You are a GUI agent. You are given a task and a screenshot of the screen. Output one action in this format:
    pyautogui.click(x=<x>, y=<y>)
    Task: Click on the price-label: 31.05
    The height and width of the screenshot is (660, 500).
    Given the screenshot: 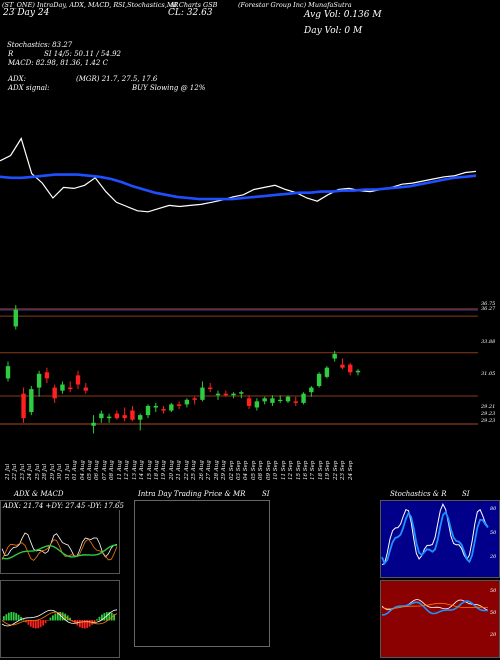 What is the action you would take?
    pyautogui.click(x=488, y=374)
    